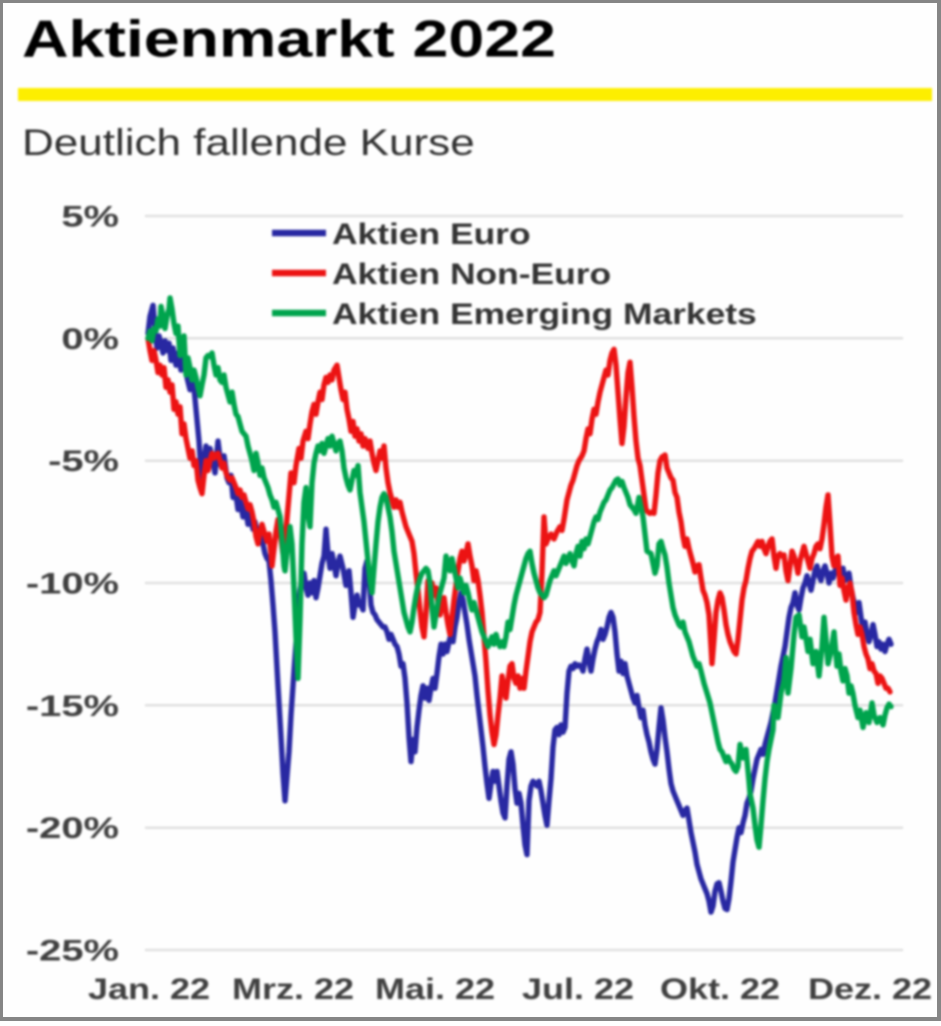 The image size is (941, 1026). I want to click on svg-text: Jul. 22, so click(578, 989).